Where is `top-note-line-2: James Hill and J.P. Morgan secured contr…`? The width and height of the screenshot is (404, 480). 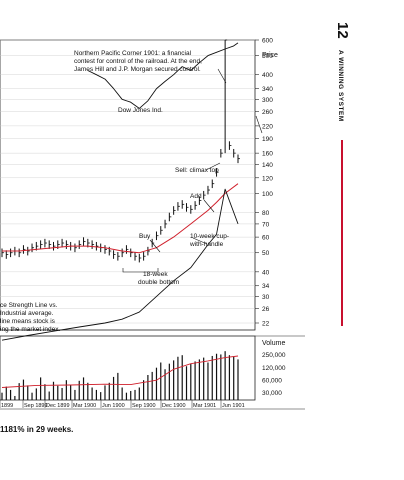
top-note-line-2: James Hill and J.P. Morgan secured contr… is located at coordinates (137, 69).